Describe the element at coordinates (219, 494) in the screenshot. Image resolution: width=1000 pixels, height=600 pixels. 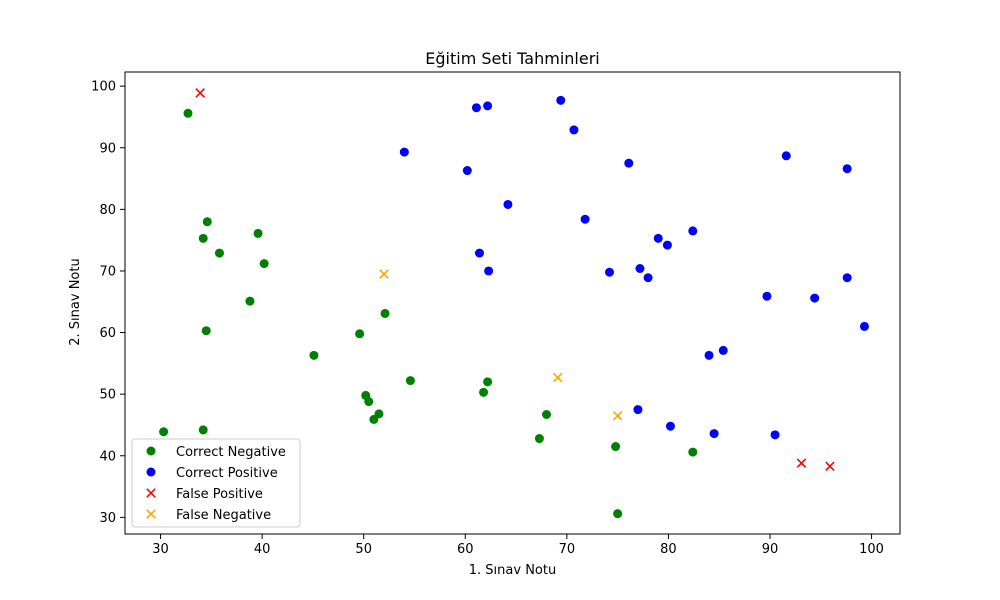
I see `legend-label: False Positive` at that location.